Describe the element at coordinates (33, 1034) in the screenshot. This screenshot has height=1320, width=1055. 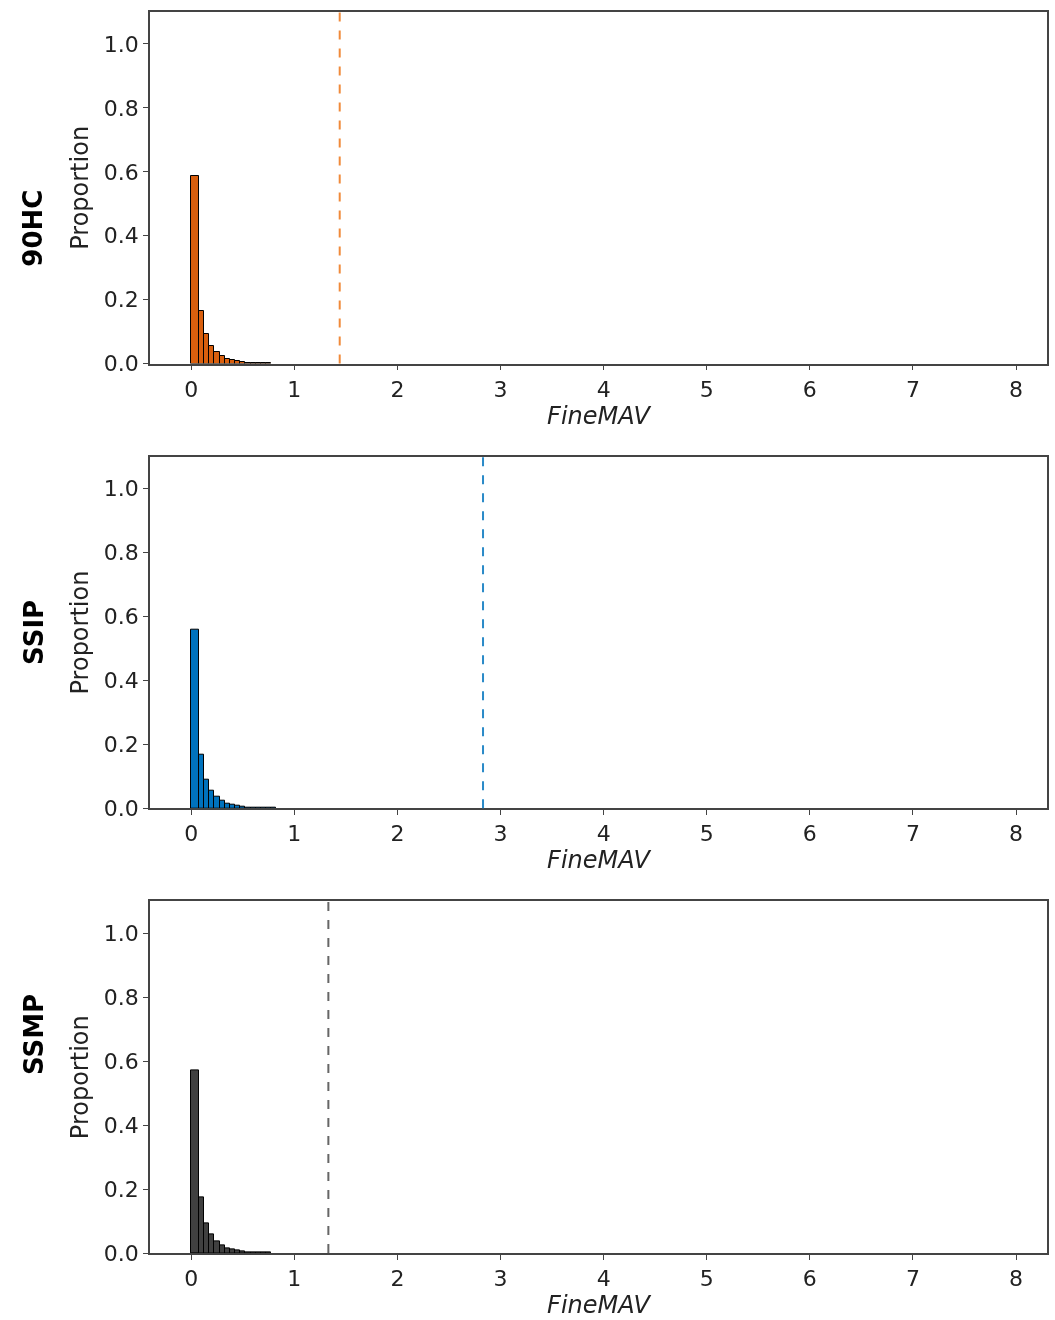
I see `text: SSMP` at that location.